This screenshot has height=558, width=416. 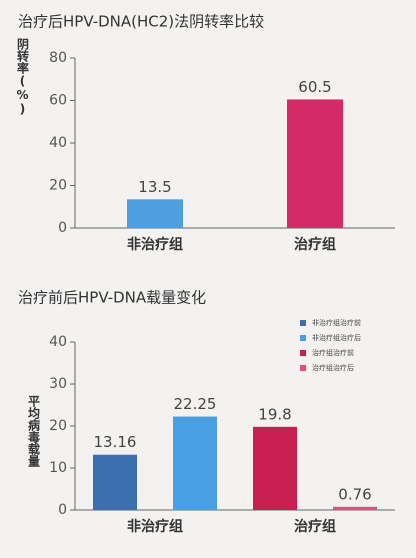 What do you see at coordinates (336, 337) in the screenshot?
I see `legend-label: 非治疗组治疗后` at bounding box center [336, 337].